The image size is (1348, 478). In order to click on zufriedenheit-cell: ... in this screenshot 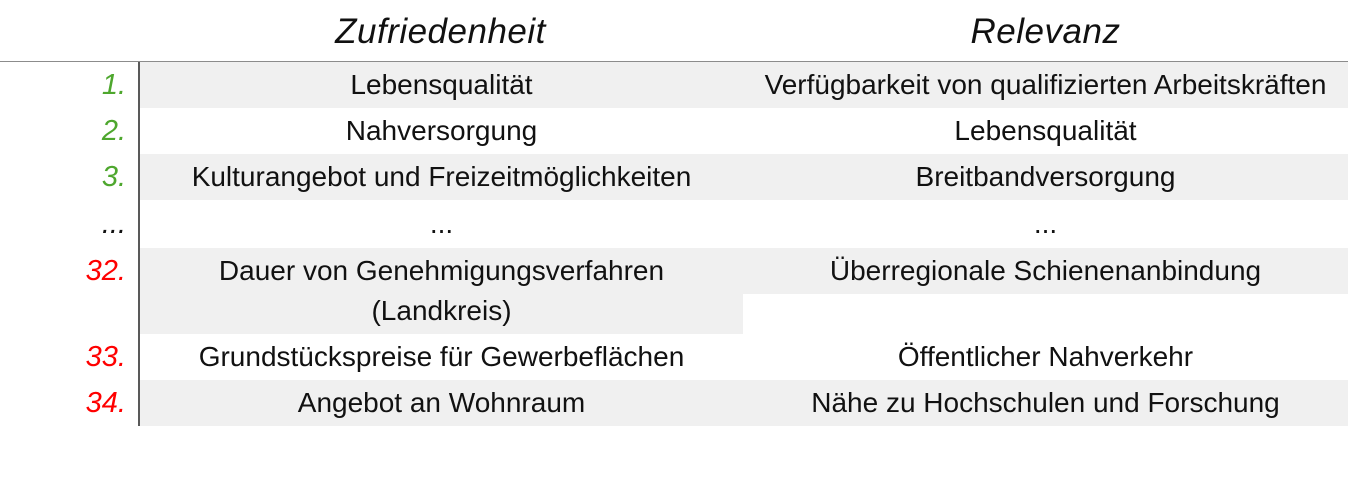, I will do `click(440, 224)`.